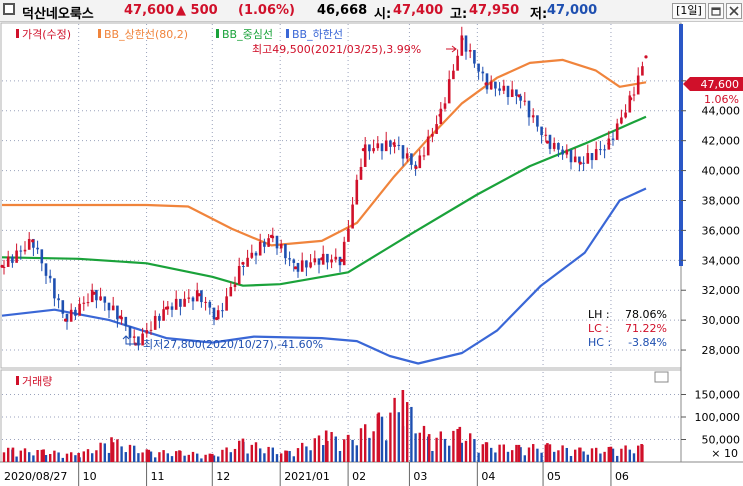 This screenshot has height=486, width=743. What do you see at coordinates (689, 11) in the screenshot?
I see `period-button: [1일]` at bounding box center [689, 11].